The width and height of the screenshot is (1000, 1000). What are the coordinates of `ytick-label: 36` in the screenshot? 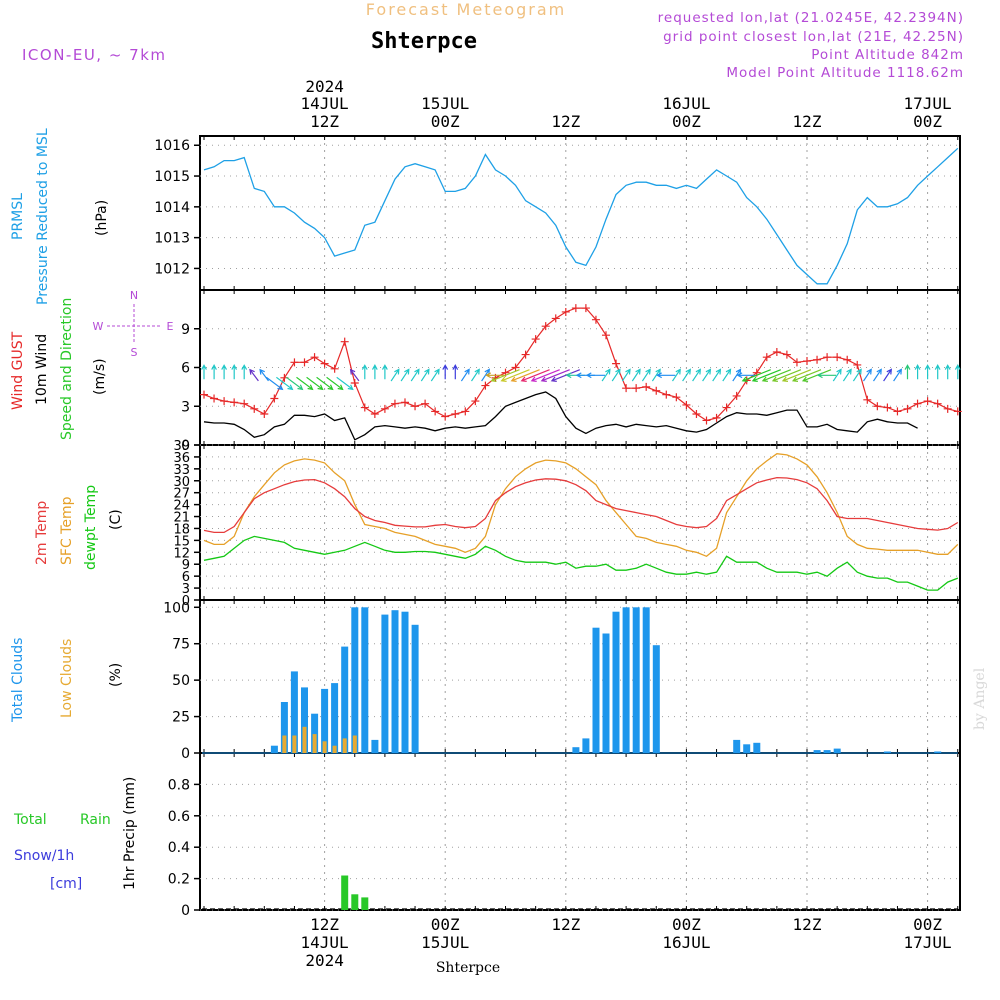 It's located at (181, 458).